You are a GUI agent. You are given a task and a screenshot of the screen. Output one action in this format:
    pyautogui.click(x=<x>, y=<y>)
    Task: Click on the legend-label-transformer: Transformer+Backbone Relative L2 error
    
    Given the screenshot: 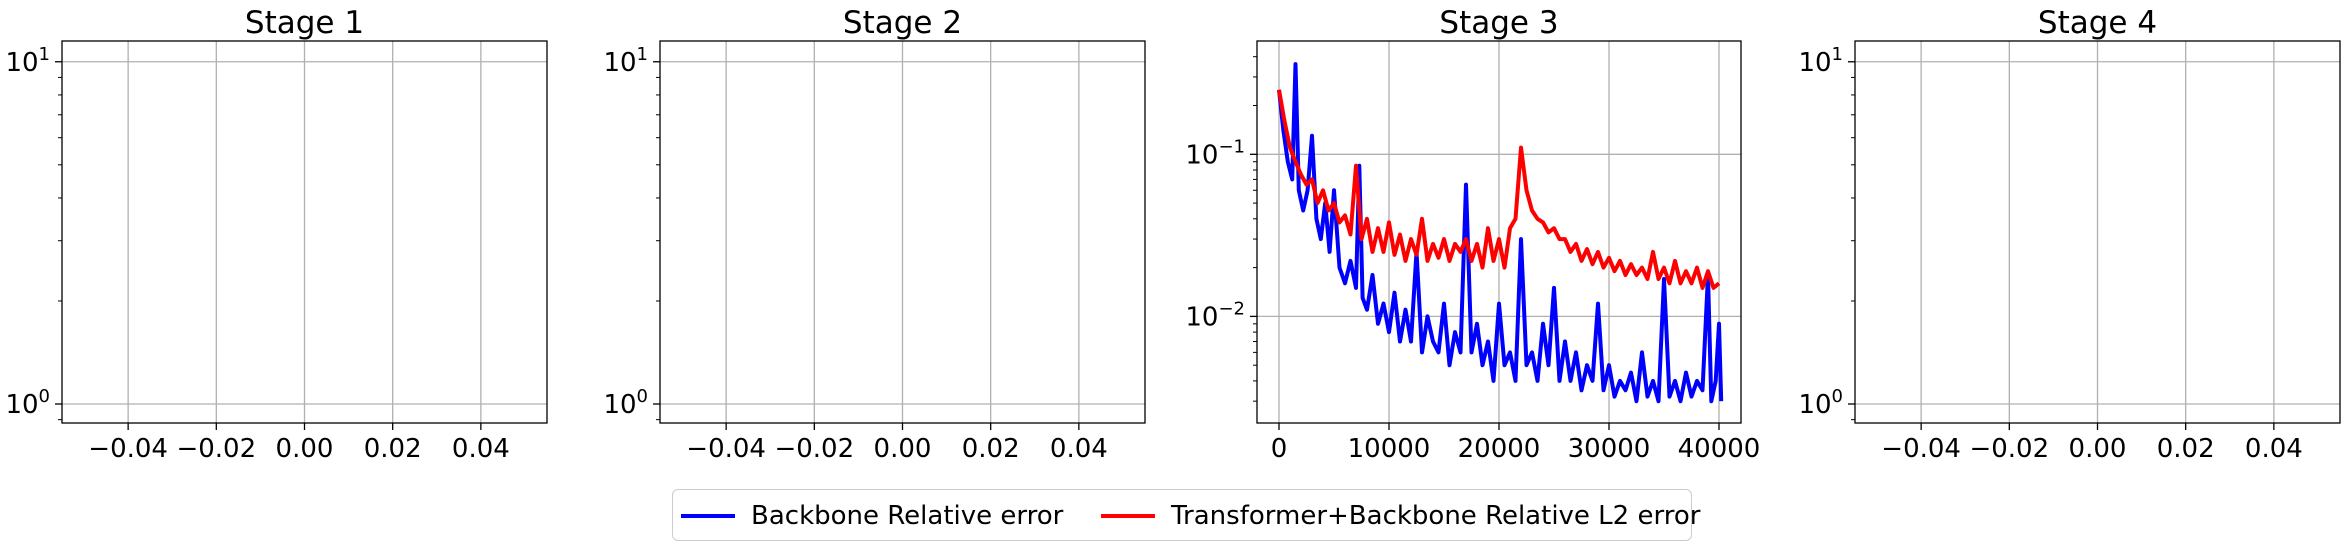 What is the action you would take?
    pyautogui.click(x=1436, y=516)
    